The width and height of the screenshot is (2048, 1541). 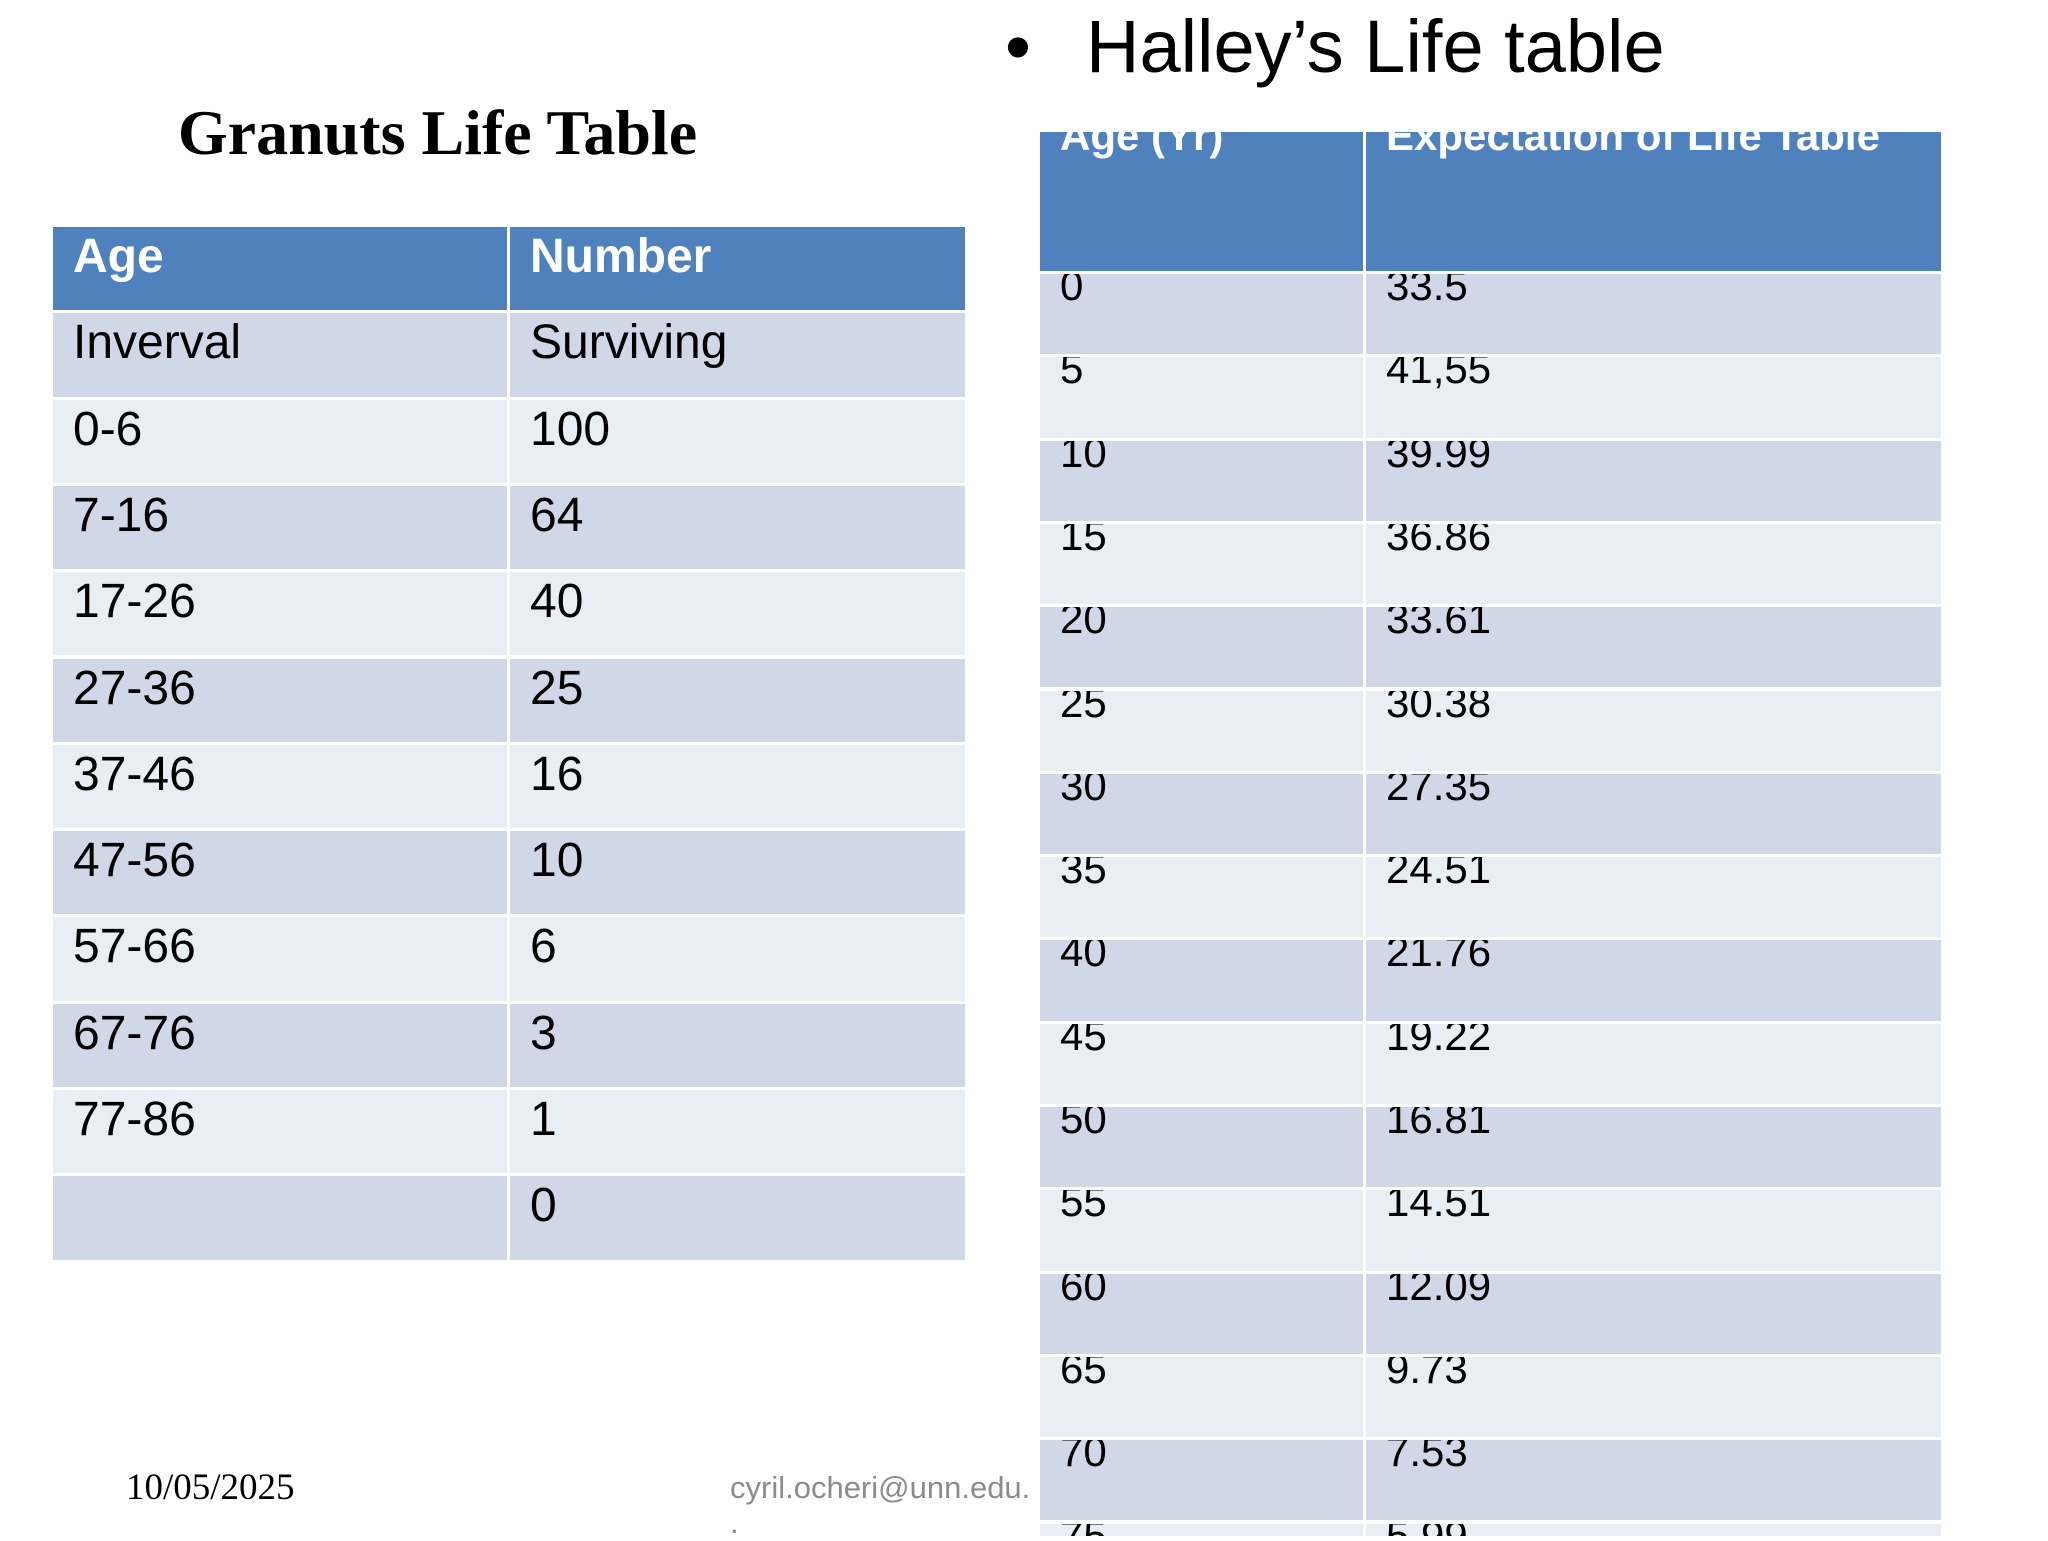 What do you see at coordinates (1427, 1458) in the screenshot?
I see `cell-text: 7.53` at bounding box center [1427, 1458].